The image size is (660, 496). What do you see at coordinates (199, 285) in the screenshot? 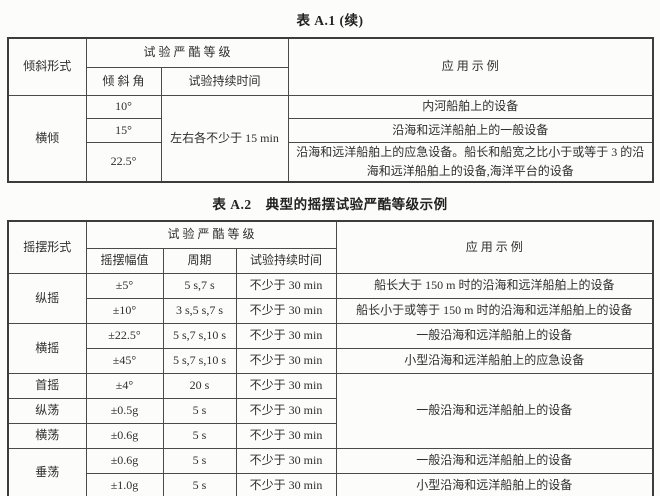
I see `a2-cell-period: 5 s,7 s` at bounding box center [199, 285].